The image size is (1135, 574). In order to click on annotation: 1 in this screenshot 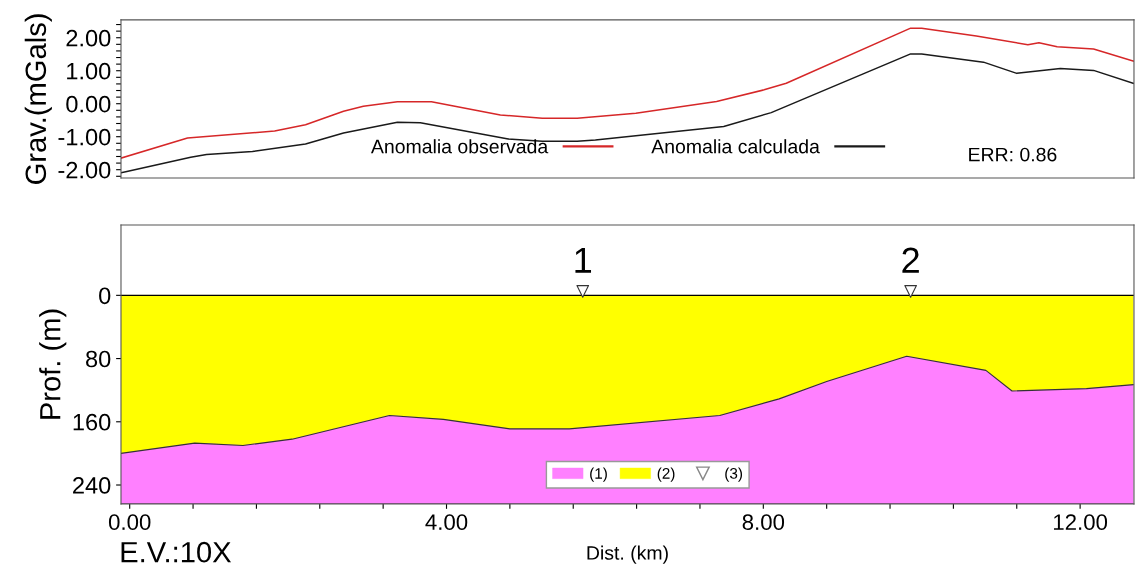, I will do `click(583, 260)`.